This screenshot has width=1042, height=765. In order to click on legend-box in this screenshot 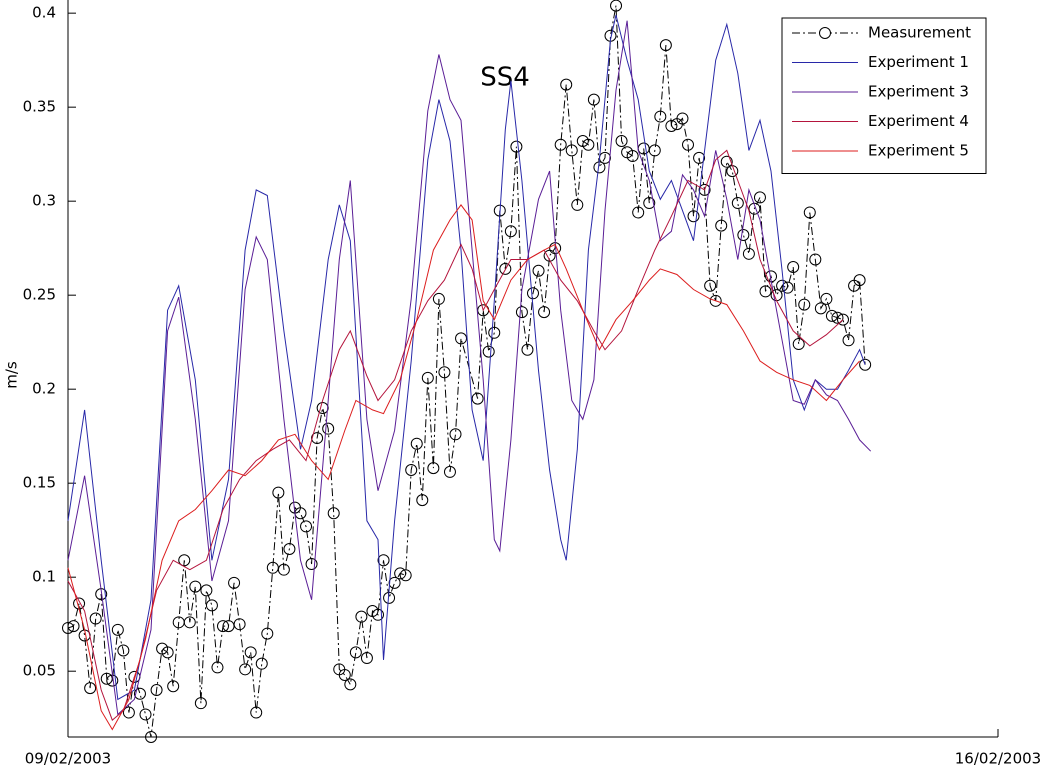, I will do `click(884, 95)`.